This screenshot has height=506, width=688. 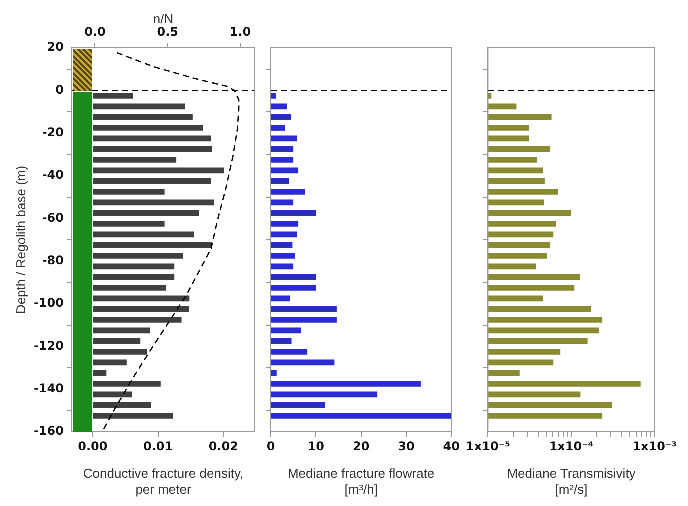 What do you see at coordinates (60, 89) in the screenshot?
I see `y-tick-label: 0` at bounding box center [60, 89].